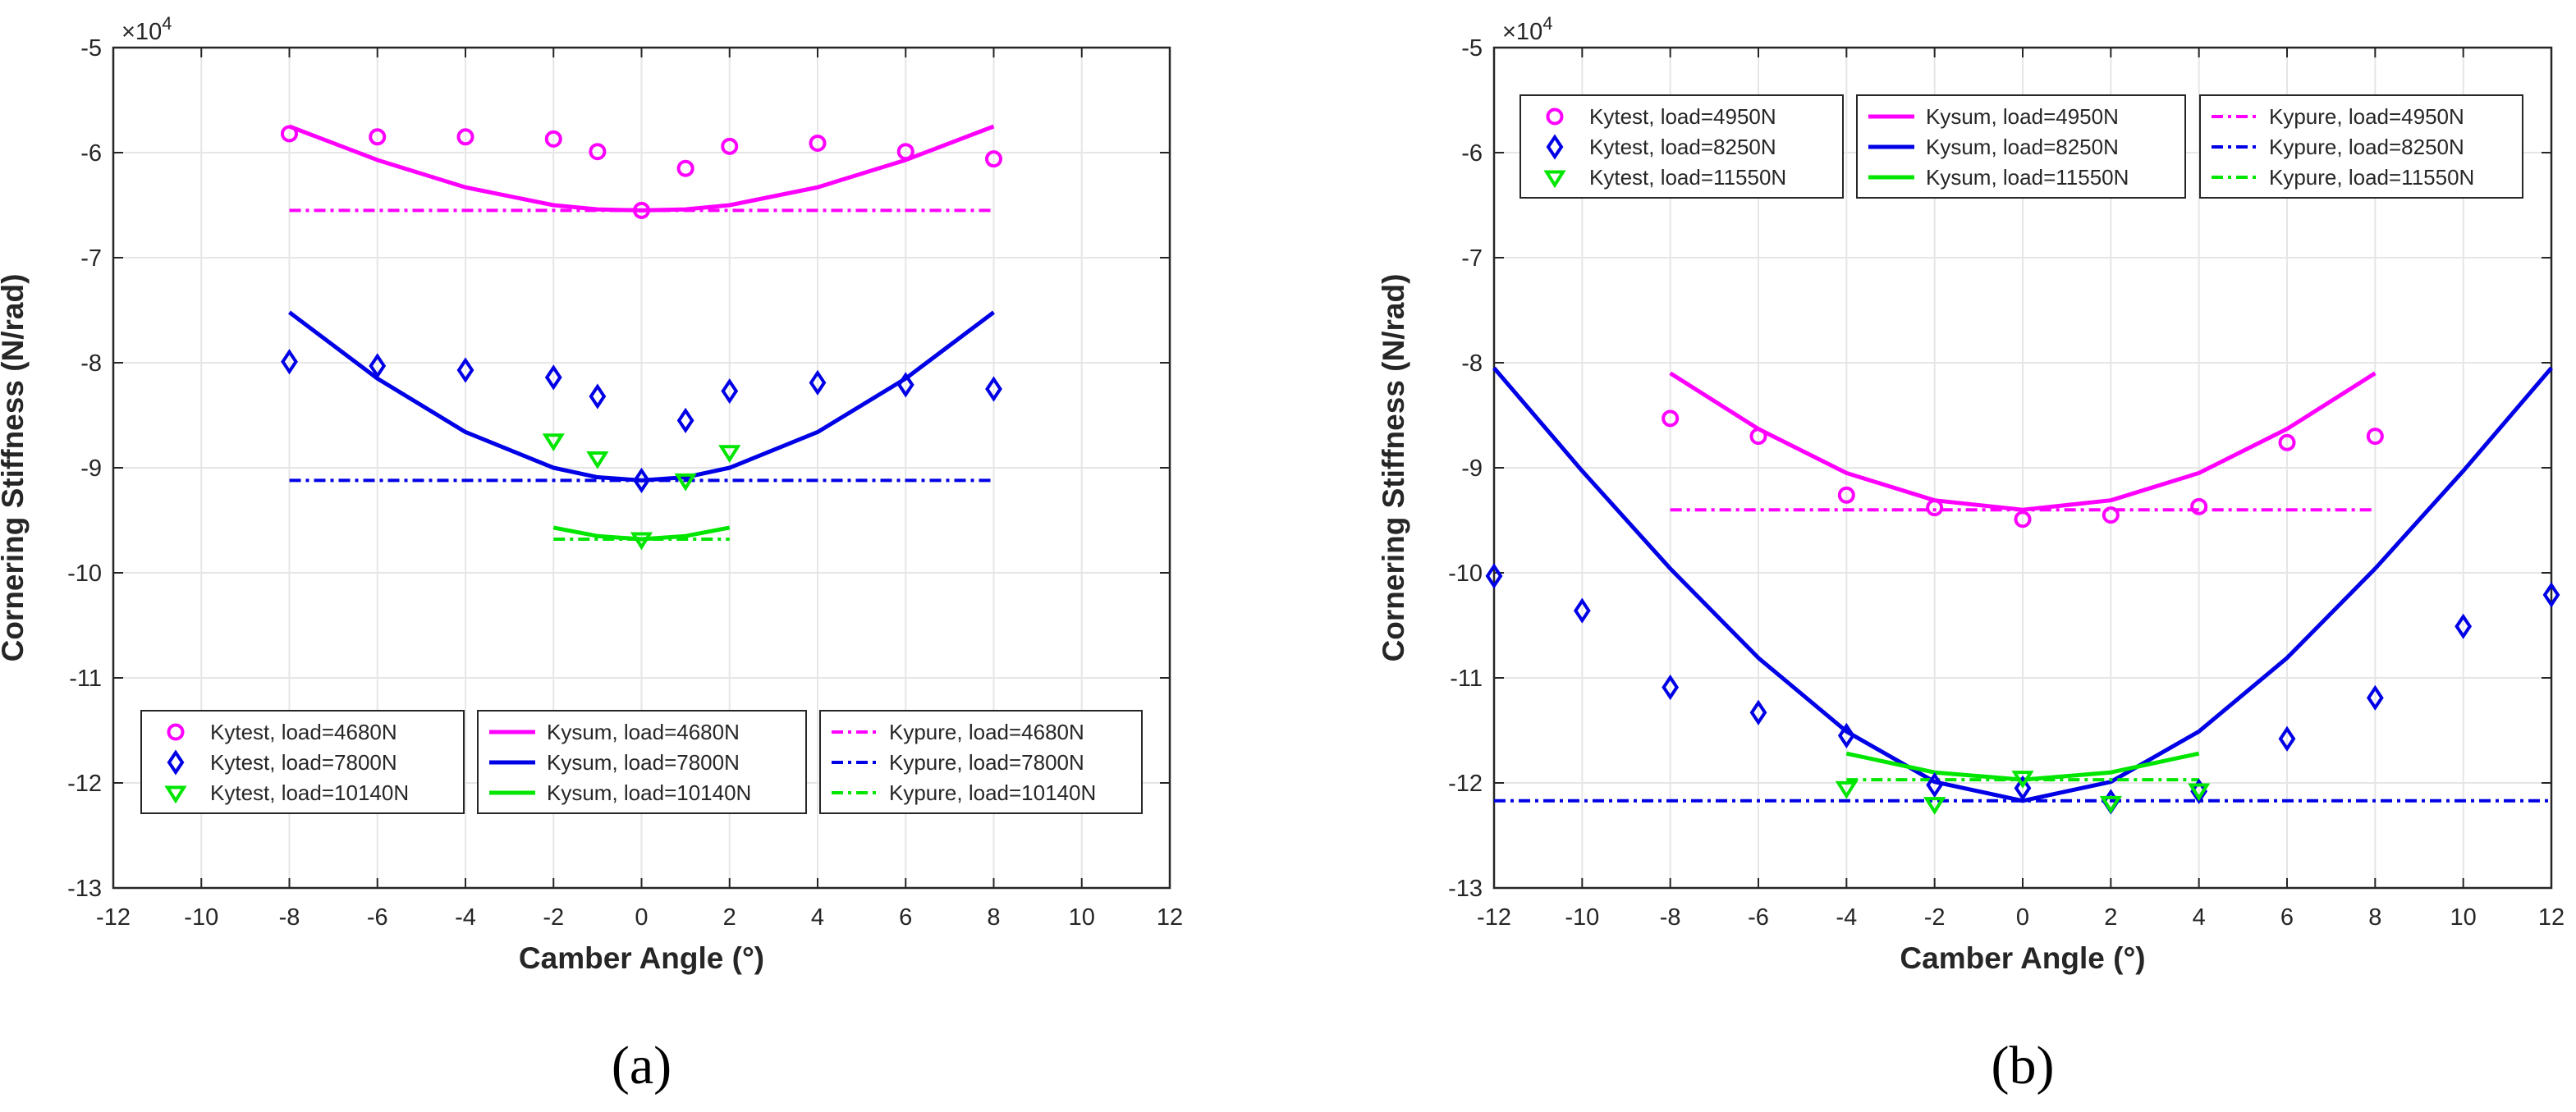 This screenshot has width=2576, height=1112. Describe the element at coordinates (2367, 147) in the screenshot. I see `legend-label: Kypure, load=8250N` at that location.